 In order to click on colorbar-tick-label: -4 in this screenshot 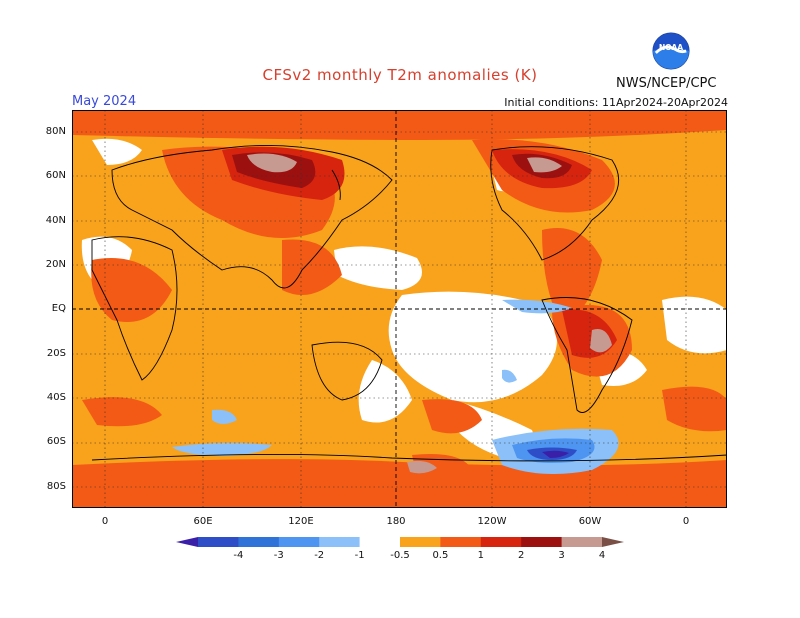, I will do `click(238, 555)`.